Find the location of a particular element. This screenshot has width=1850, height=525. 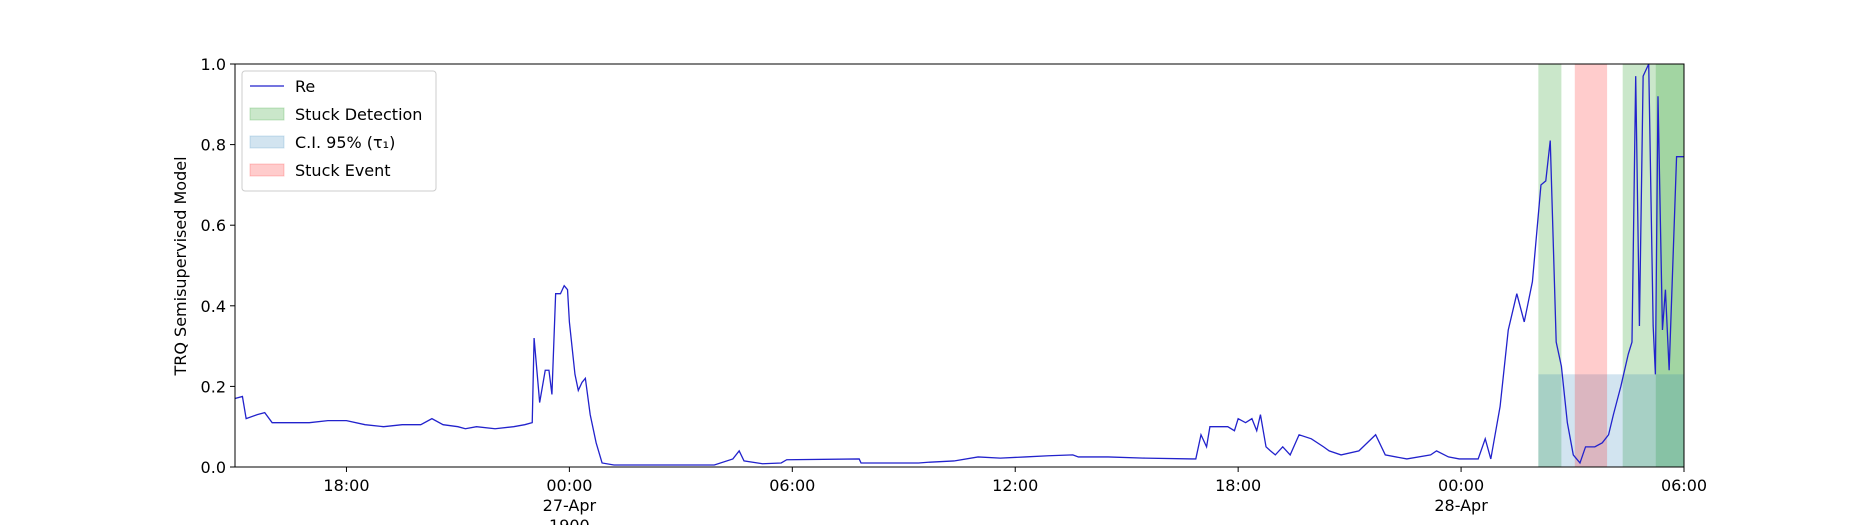

y-tick-label: 0.6 is located at coordinates (213, 225).